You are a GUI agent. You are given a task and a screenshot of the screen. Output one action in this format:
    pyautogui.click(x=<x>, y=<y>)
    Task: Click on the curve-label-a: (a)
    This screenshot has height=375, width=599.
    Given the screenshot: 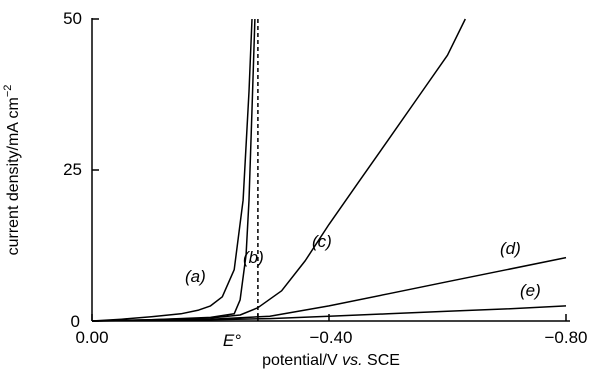 What is the action you would take?
    pyautogui.click(x=195, y=276)
    